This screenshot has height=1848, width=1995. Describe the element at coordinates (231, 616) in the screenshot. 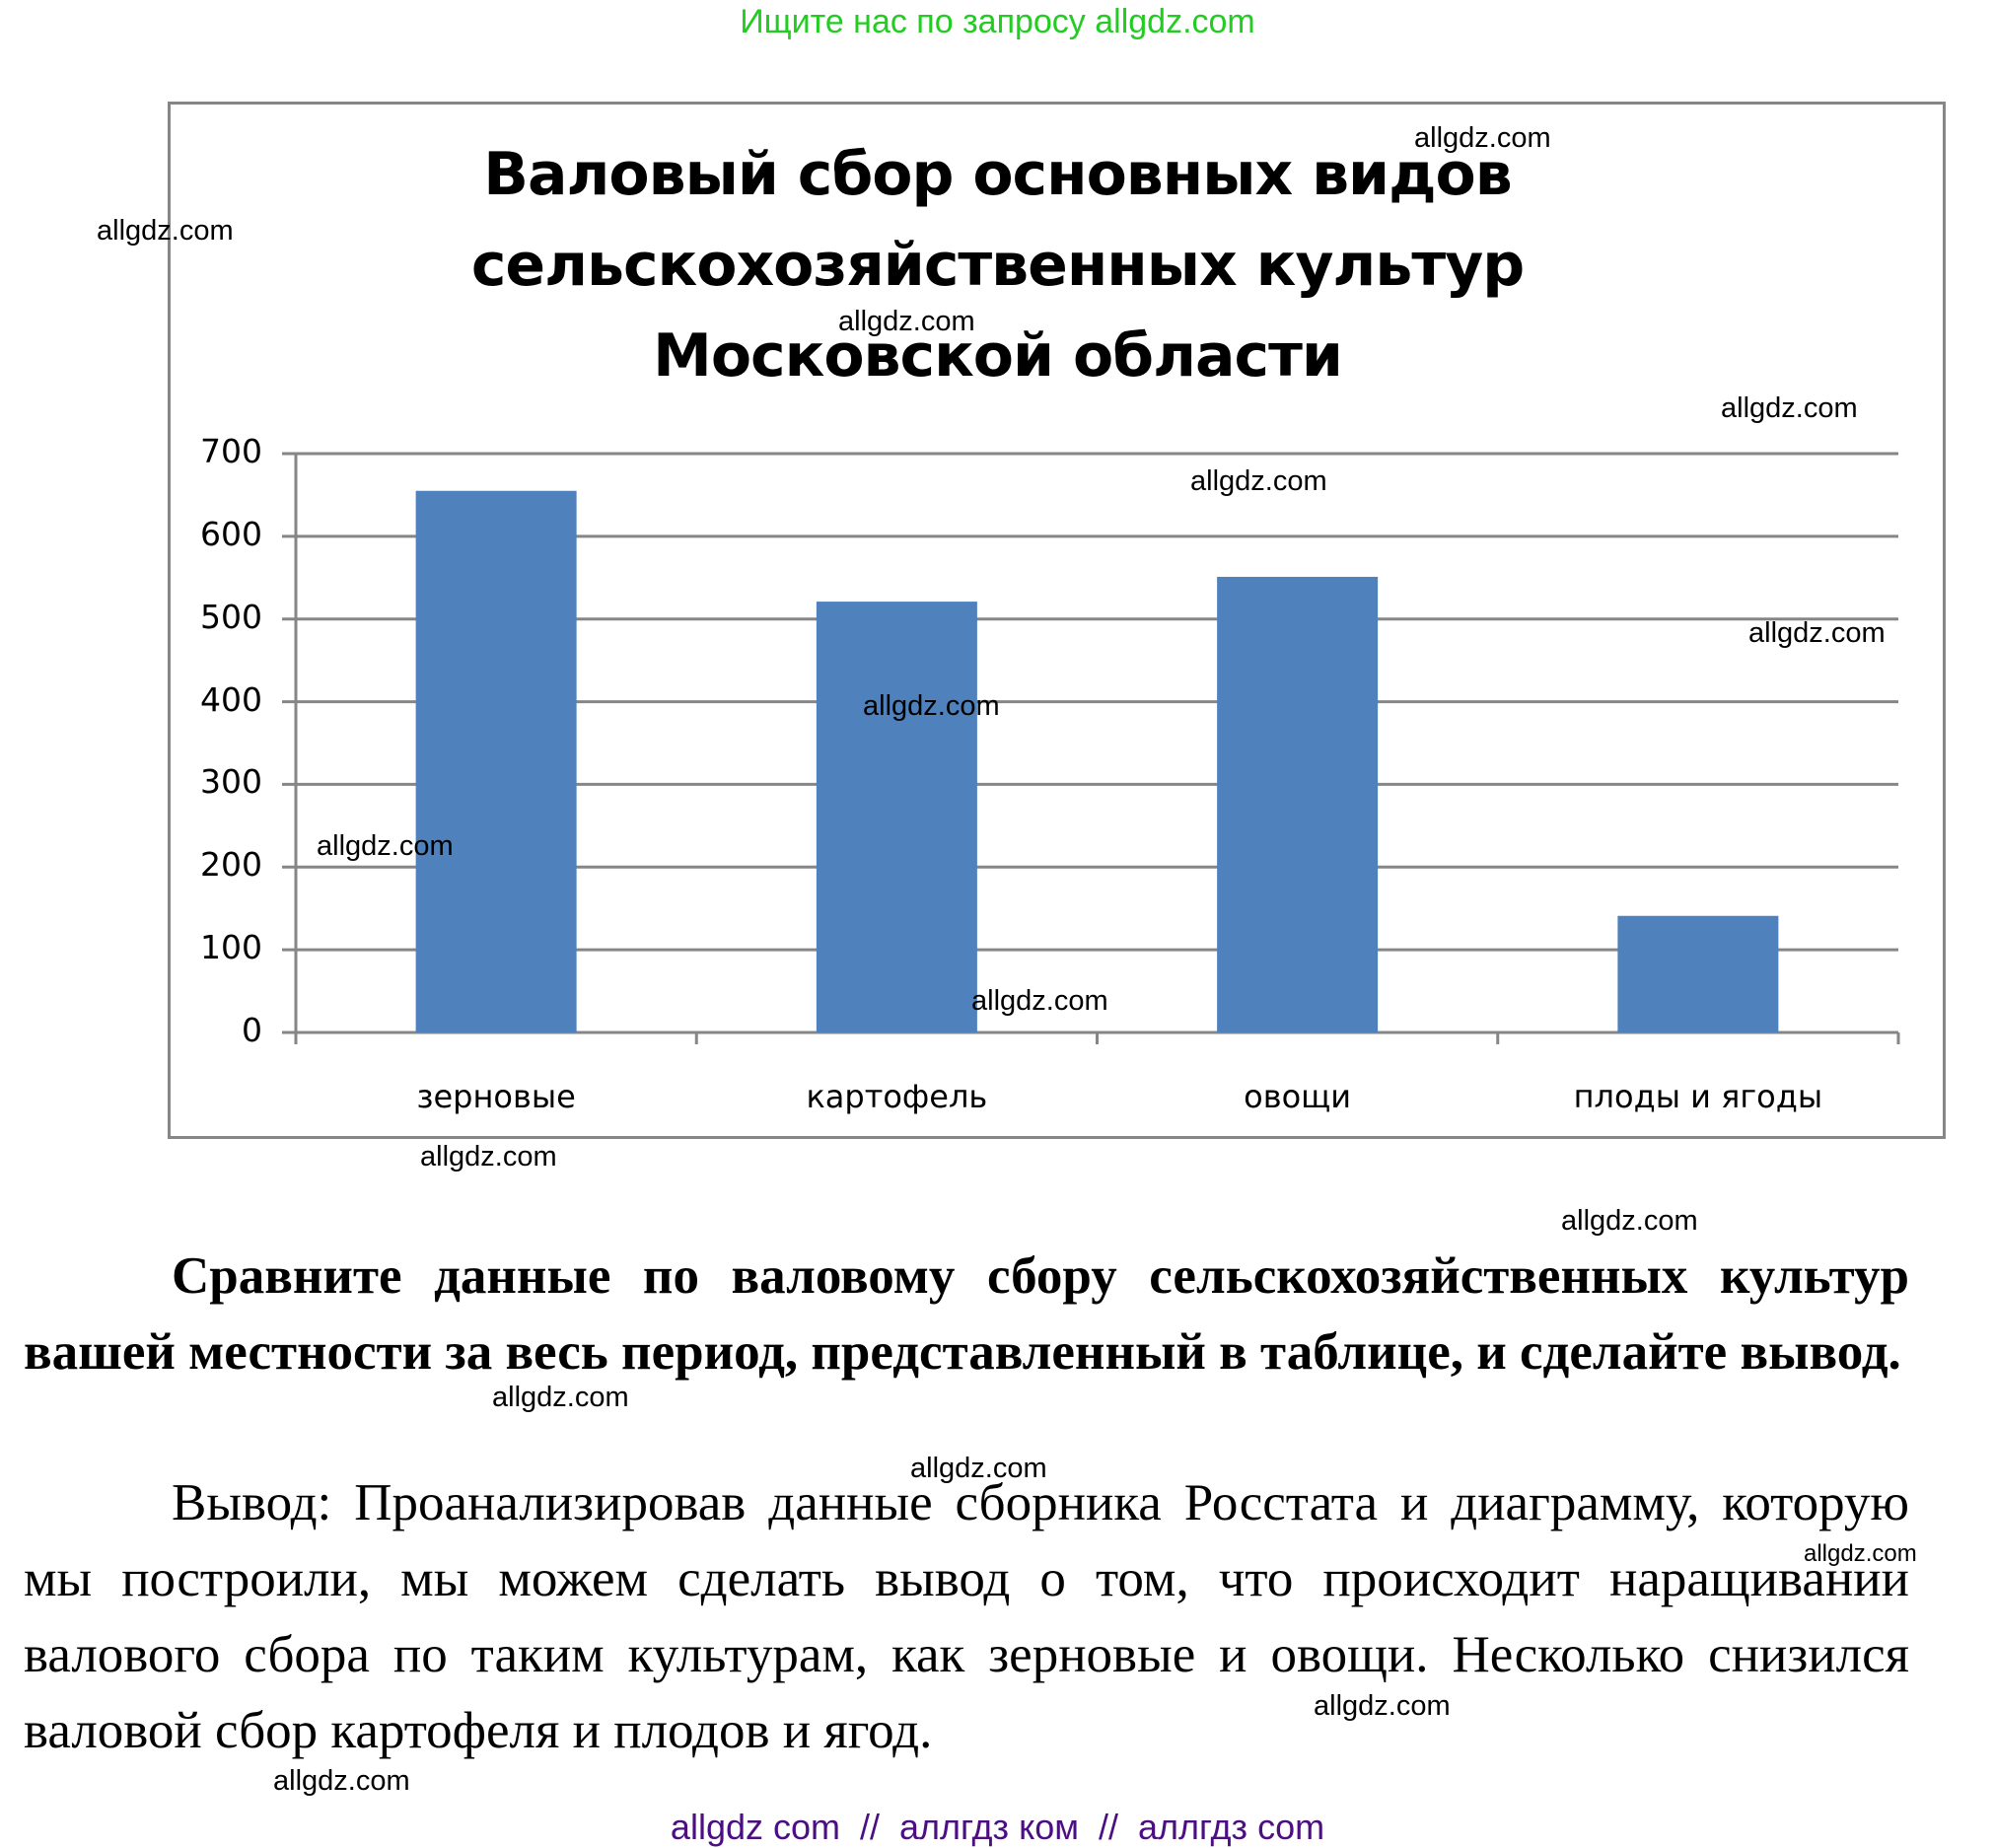

I see `y-tick-label: 500` at that location.